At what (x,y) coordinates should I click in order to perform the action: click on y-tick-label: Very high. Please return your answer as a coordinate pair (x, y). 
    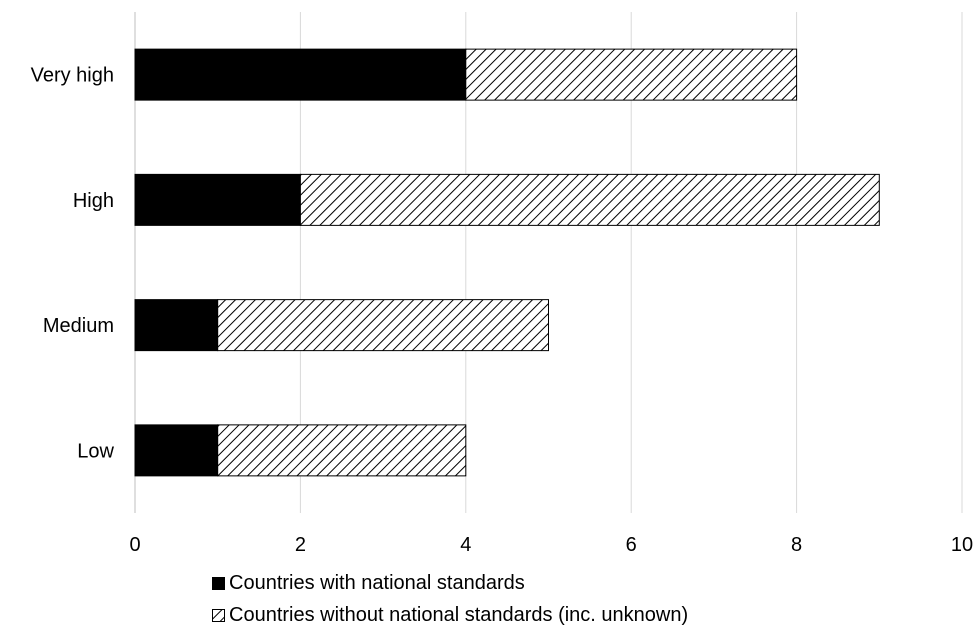
    Looking at the image, I should click on (72, 76).